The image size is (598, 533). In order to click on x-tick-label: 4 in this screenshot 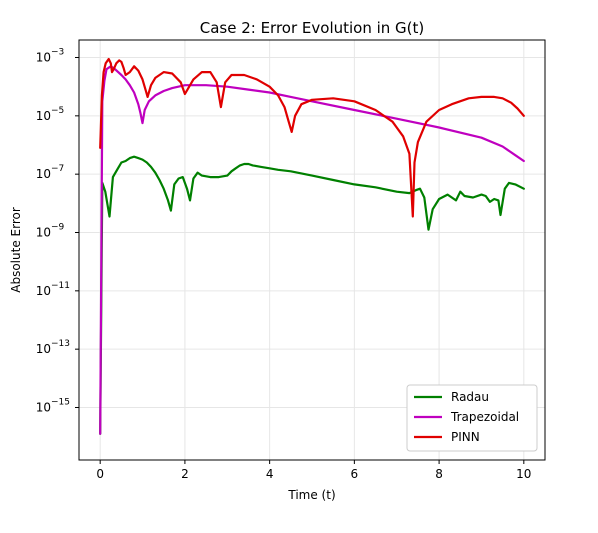, I will do `click(270, 474)`.